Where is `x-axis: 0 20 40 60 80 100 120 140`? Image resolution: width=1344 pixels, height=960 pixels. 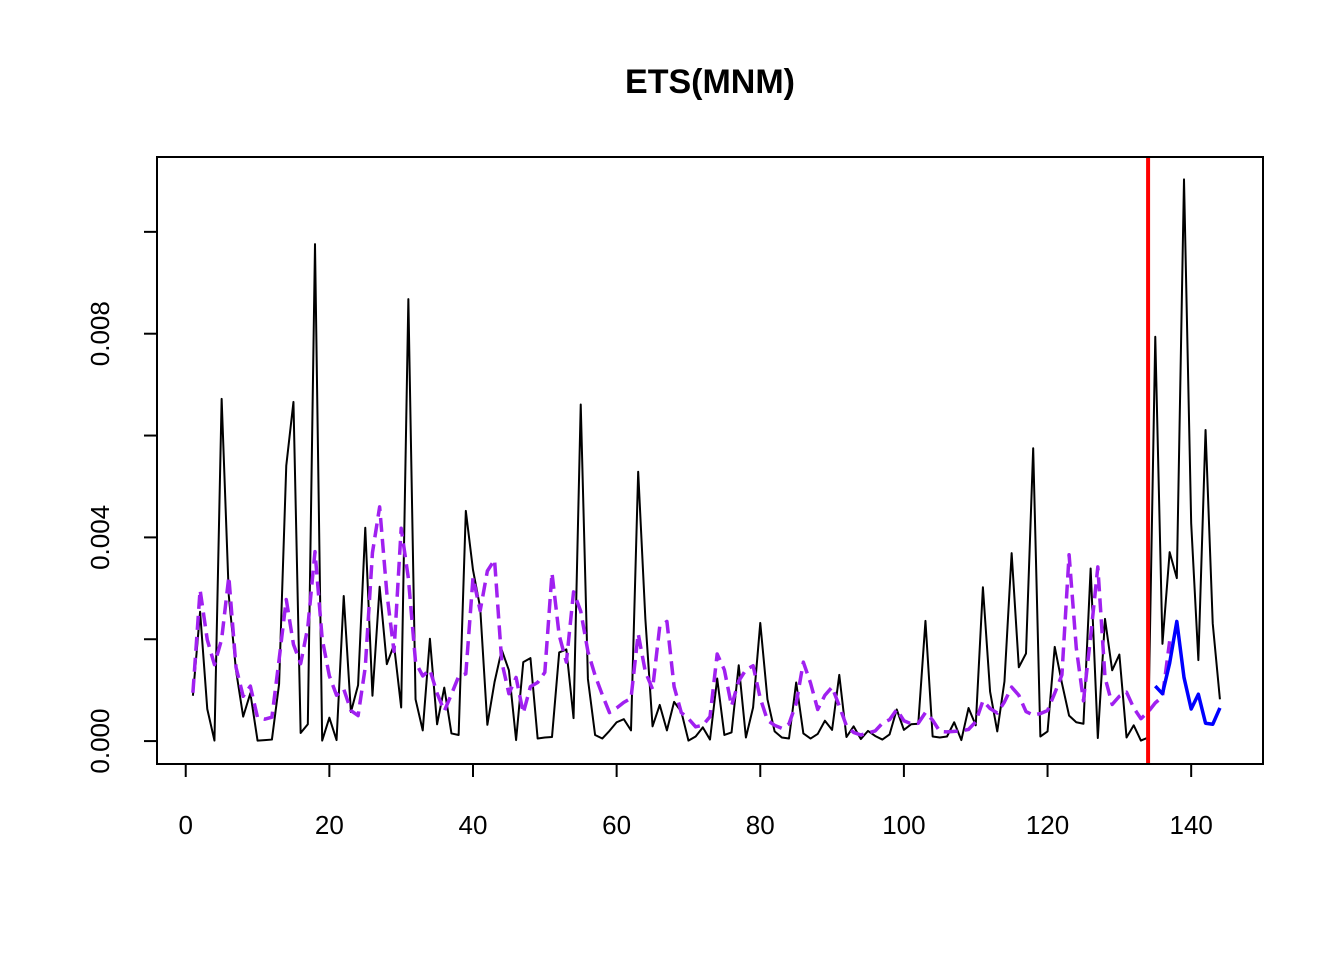 x-axis: 0 20 40 60 80 100 120 140 is located at coordinates (695, 801).